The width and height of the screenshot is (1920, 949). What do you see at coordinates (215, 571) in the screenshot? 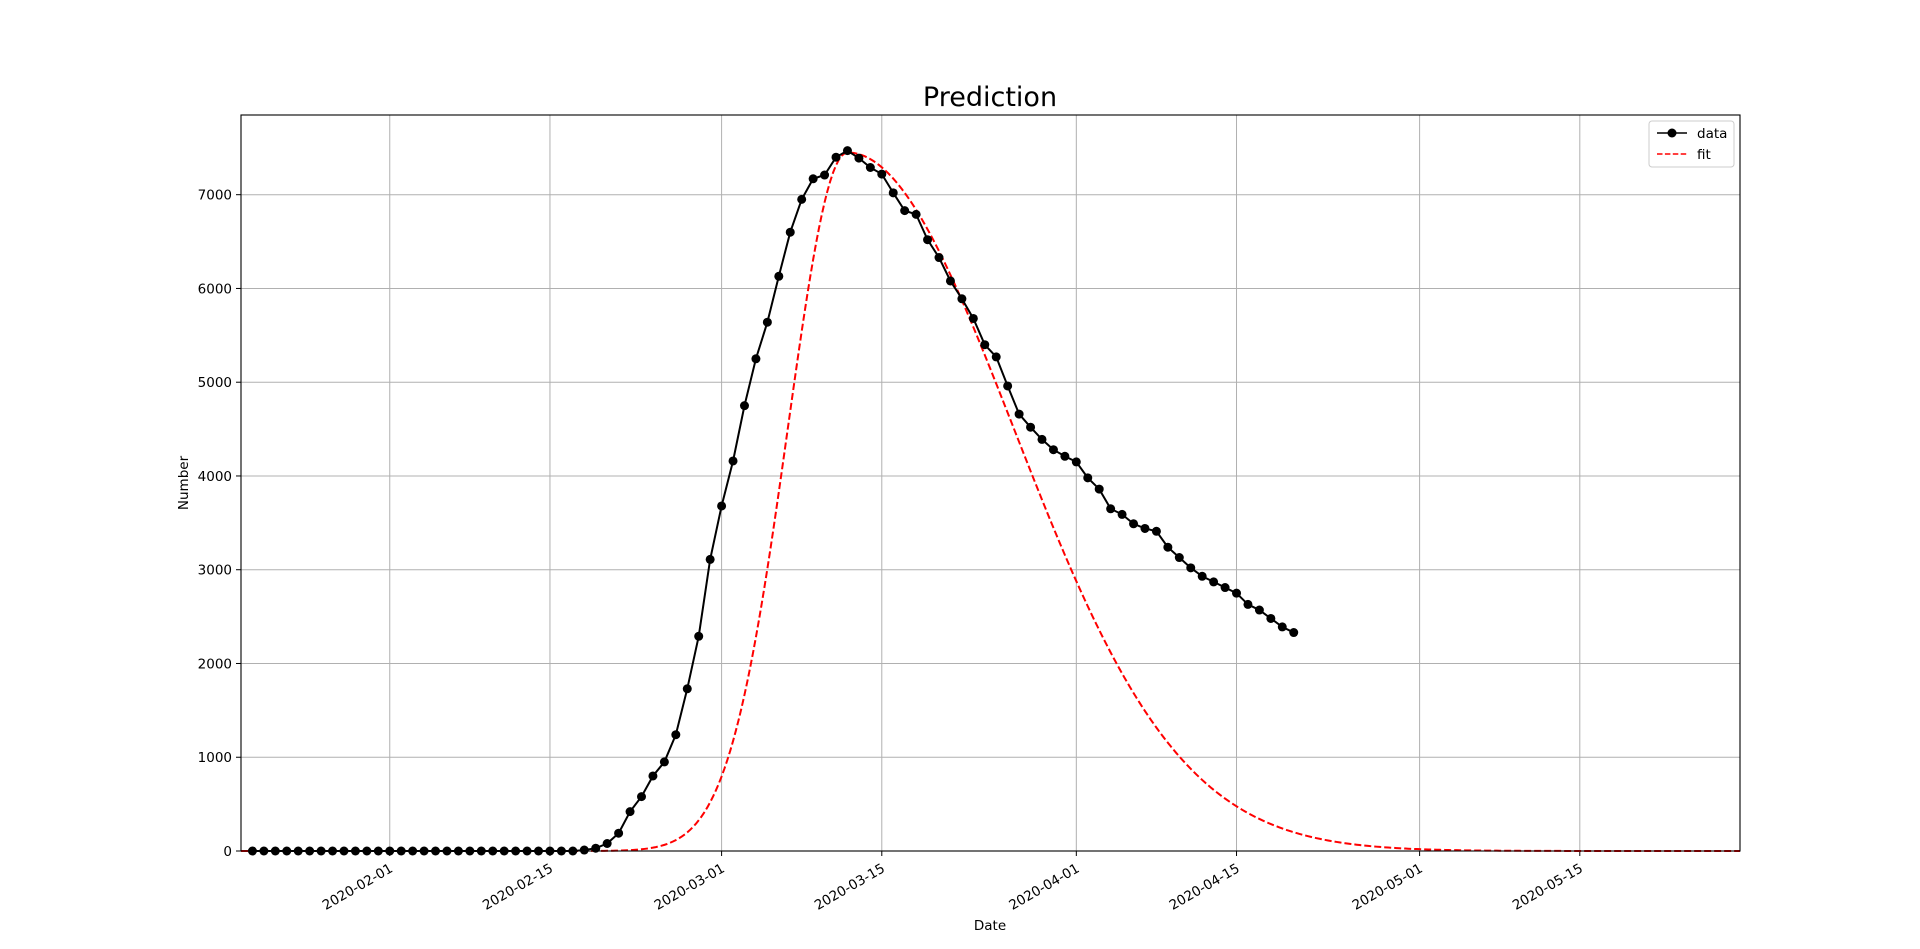
I see `y-tick-label: 3000` at bounding box center [215, 571].